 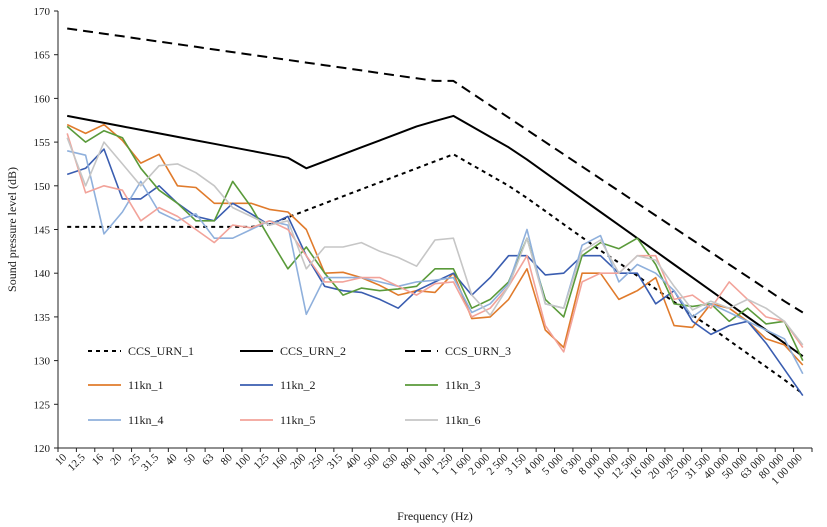 I want to click on legend-item: CCS_URN_3, so click(x=458, y=351).